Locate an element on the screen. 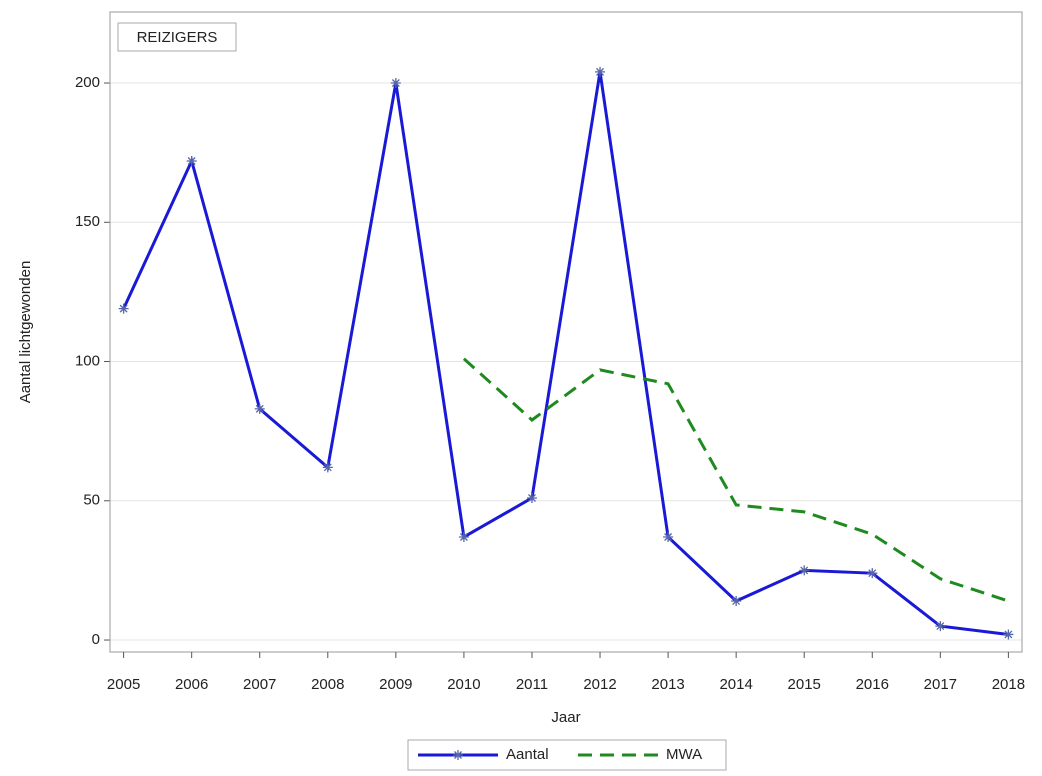  x-tick-label: 2014 is located at coordinates (735, 684).